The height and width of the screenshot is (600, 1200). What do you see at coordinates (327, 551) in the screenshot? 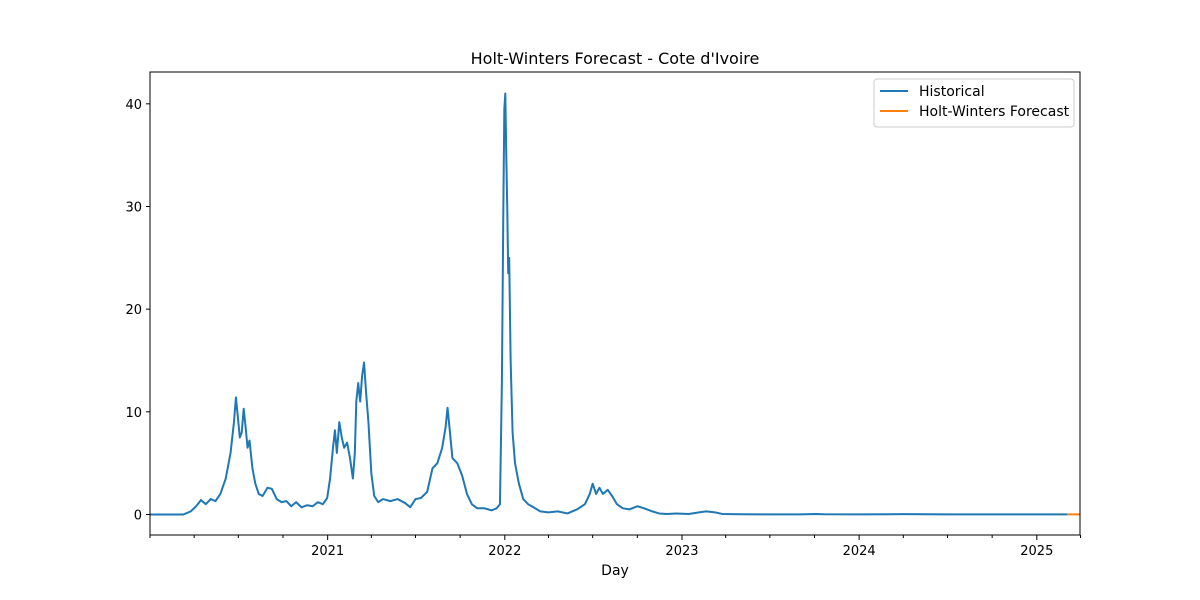
I see `x-tick-label: 2021` at bounding box center [327, 551].